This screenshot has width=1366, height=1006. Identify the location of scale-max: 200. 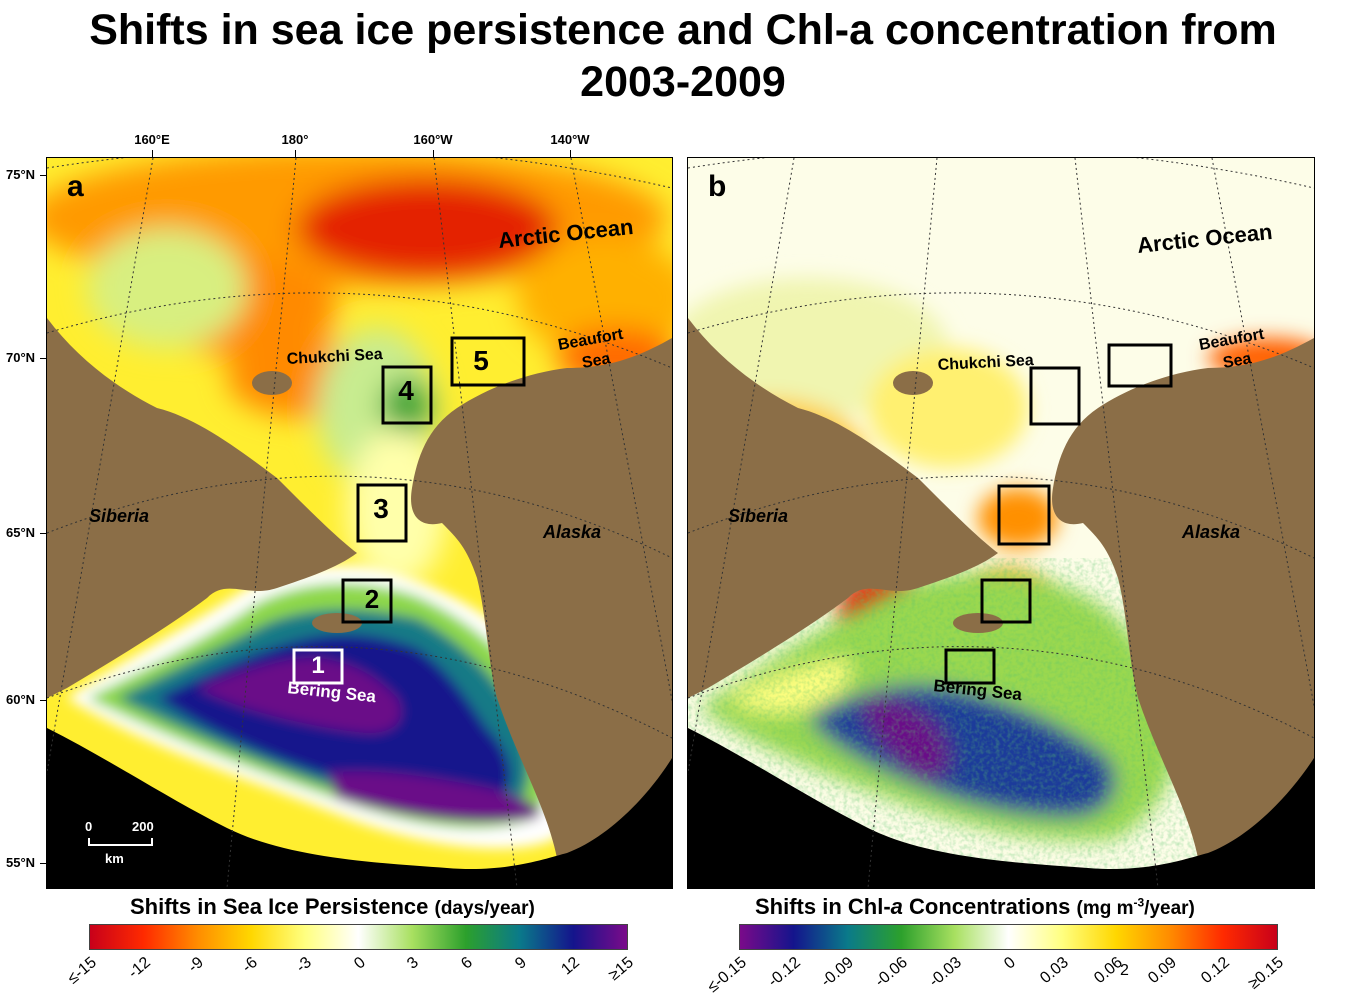
(143, 826).